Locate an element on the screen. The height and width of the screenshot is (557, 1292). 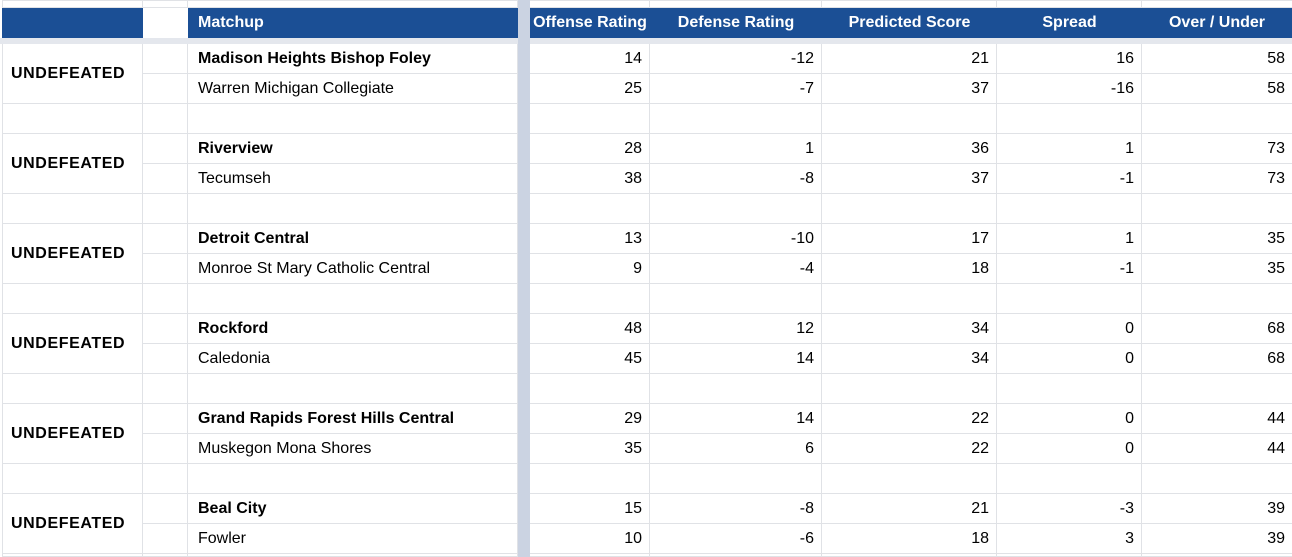
team-name-cell: Fowler is located at coordinates (353, 539).